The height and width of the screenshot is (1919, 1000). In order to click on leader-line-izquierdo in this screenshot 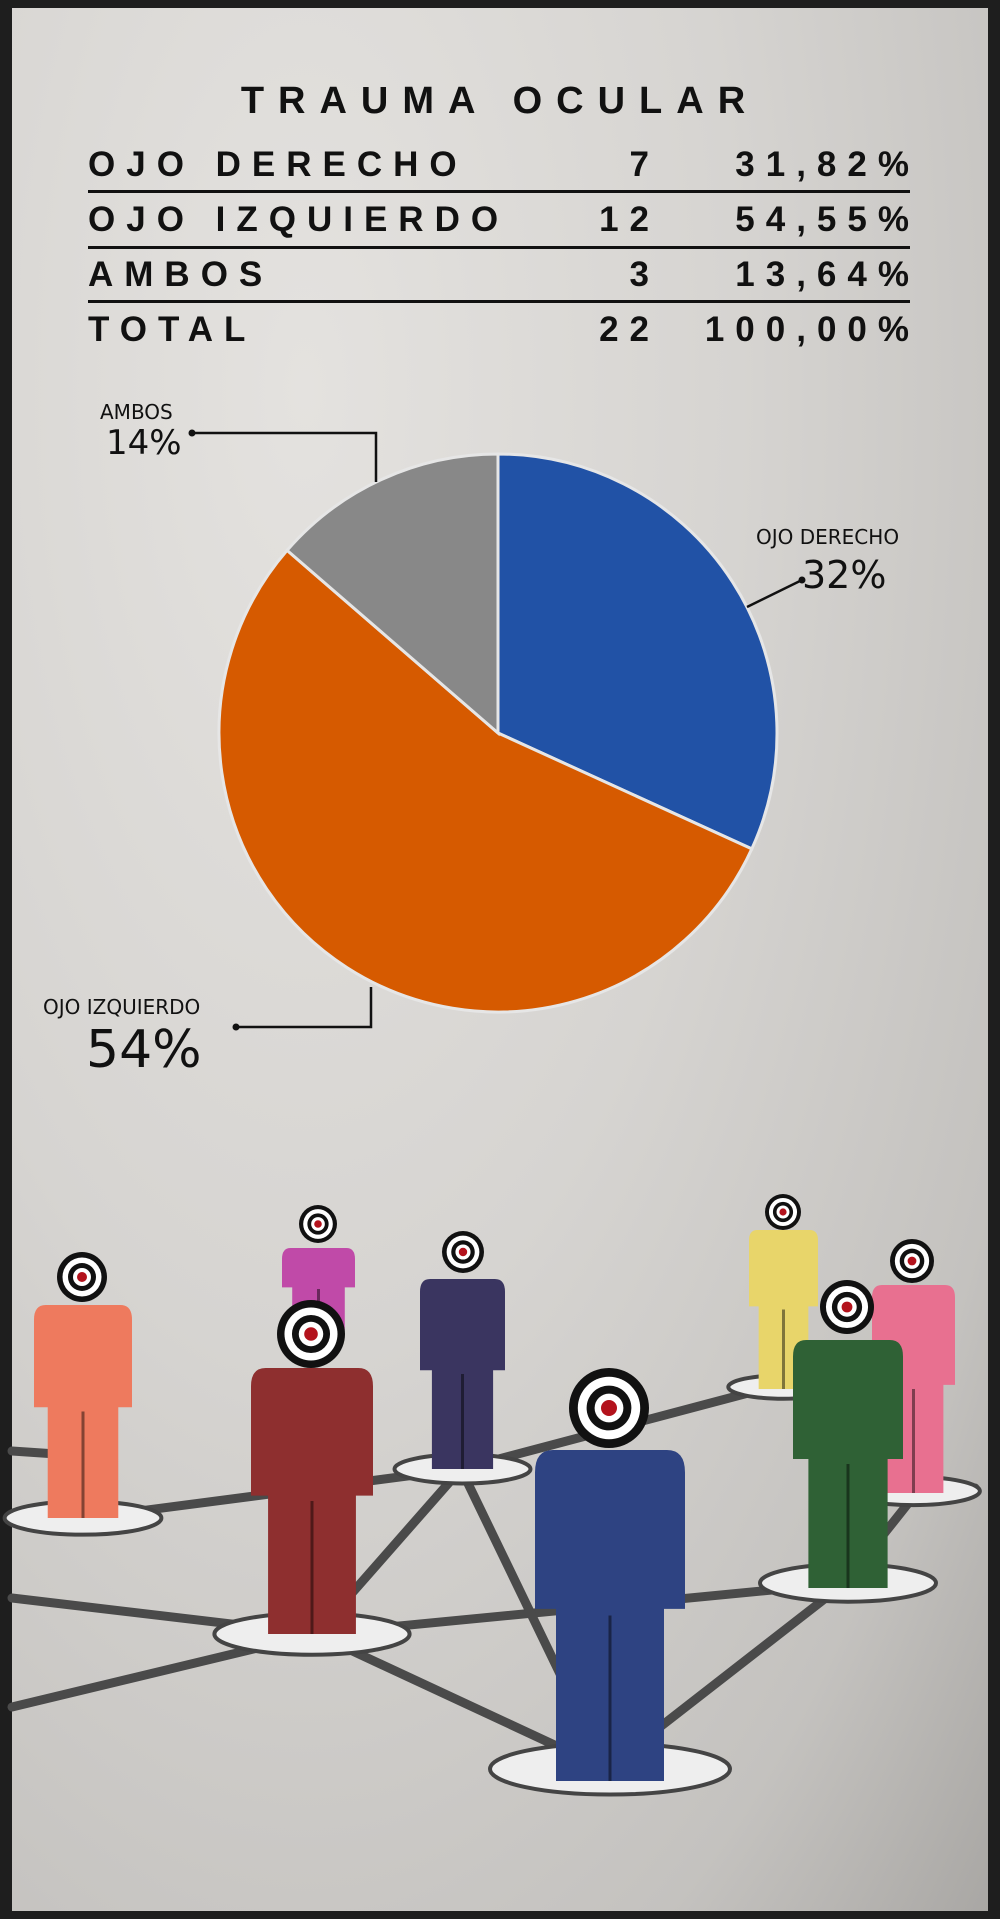, I will do `click(304, 1008)`.